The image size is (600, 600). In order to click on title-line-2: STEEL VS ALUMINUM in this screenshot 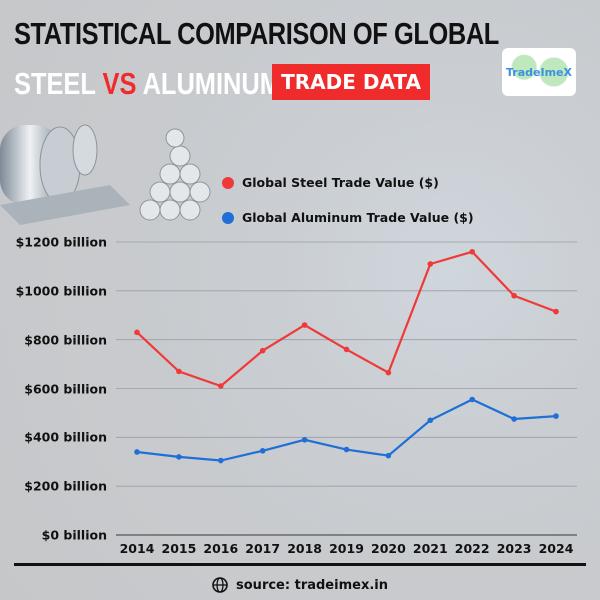, I will do `click(147, 84)`.